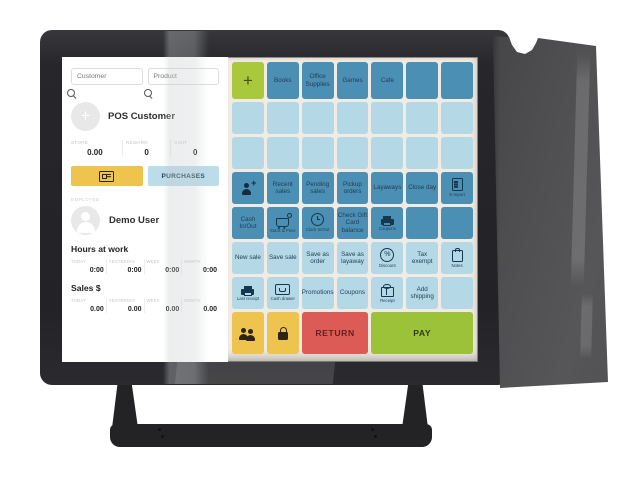 Image resolution: width=640 pixels, height=480 pixels. Describe the element at coordinates (192, 261) in the screenshot. I see `col-label: MONTH` at that location.